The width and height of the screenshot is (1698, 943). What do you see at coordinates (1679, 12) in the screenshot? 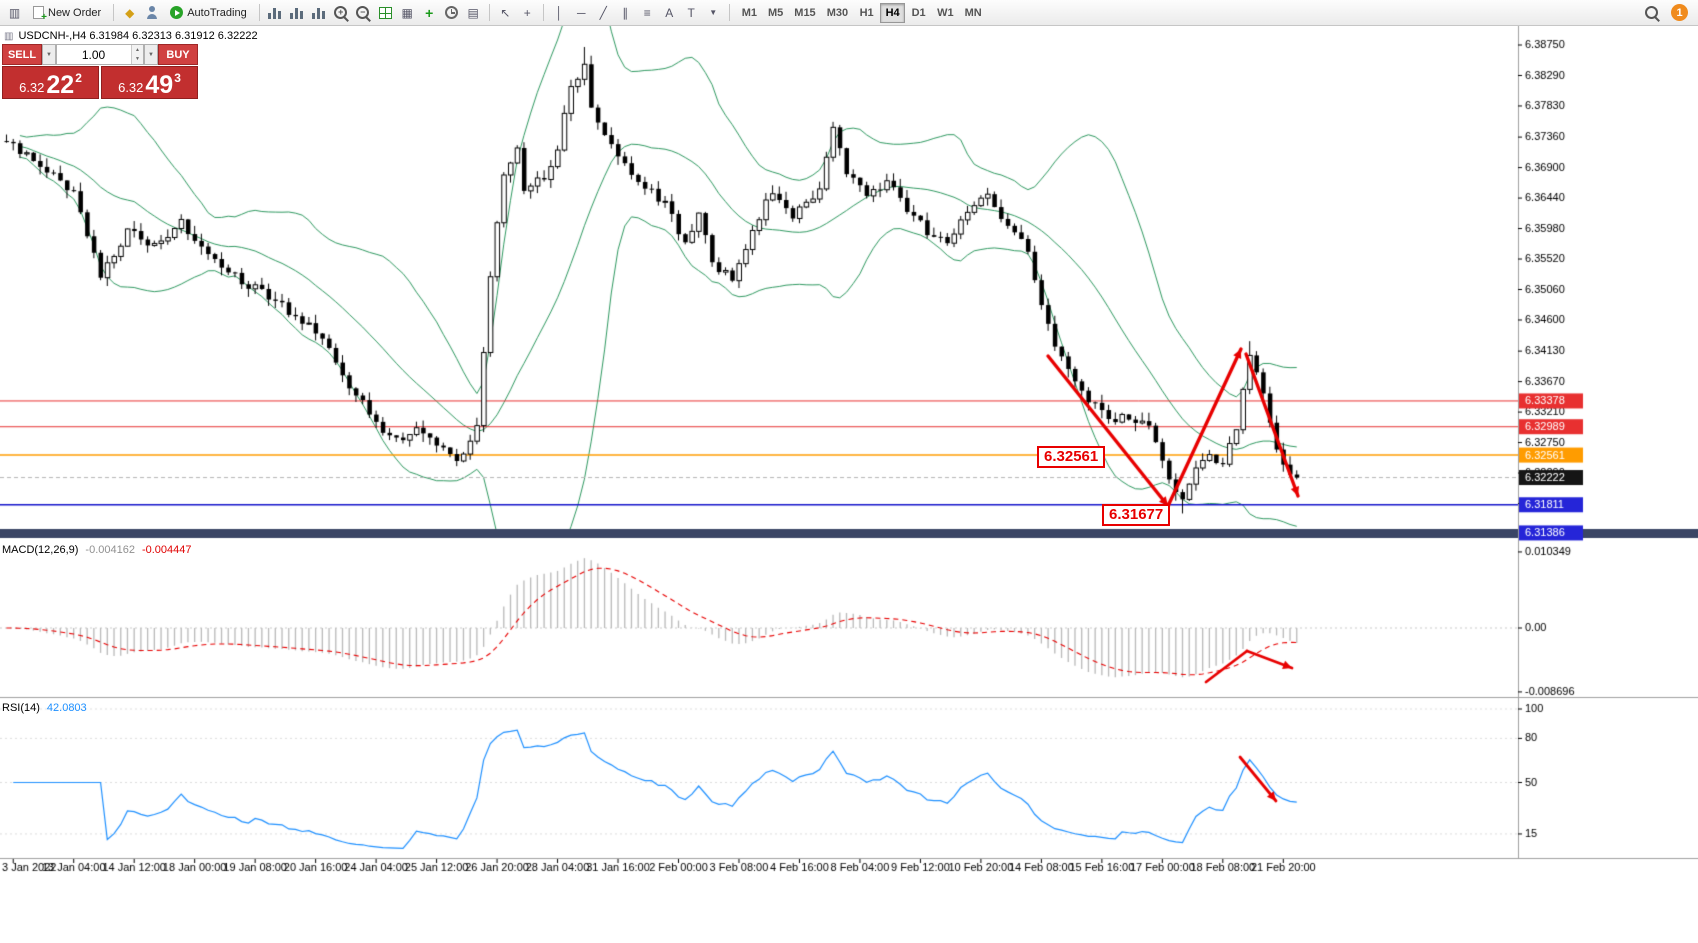
I see `notification-badge: 1` at bounding box center [1679, 12].